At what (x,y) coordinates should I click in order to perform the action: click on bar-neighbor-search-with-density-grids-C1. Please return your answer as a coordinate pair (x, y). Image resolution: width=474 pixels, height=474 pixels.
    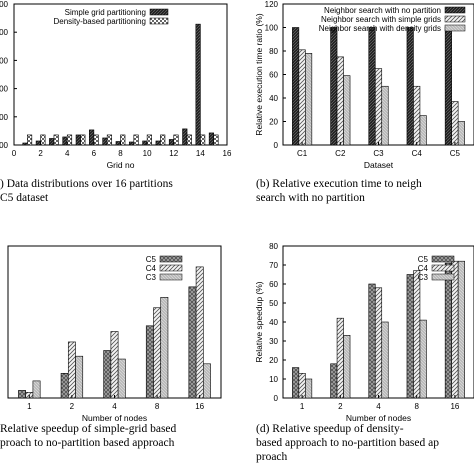
    Looking at the image, I should click on (309, 99).